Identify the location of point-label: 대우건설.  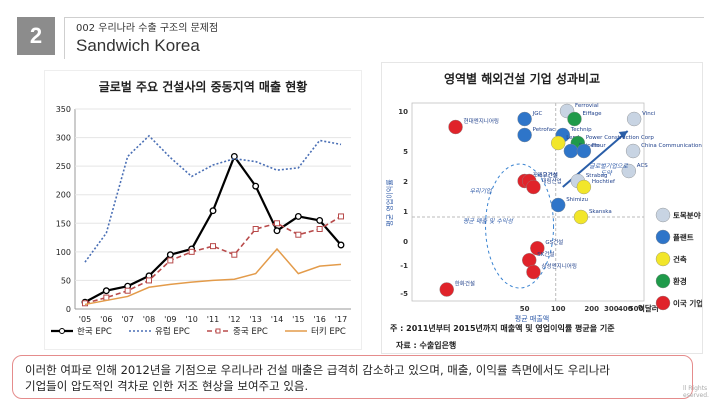
(547, 175).